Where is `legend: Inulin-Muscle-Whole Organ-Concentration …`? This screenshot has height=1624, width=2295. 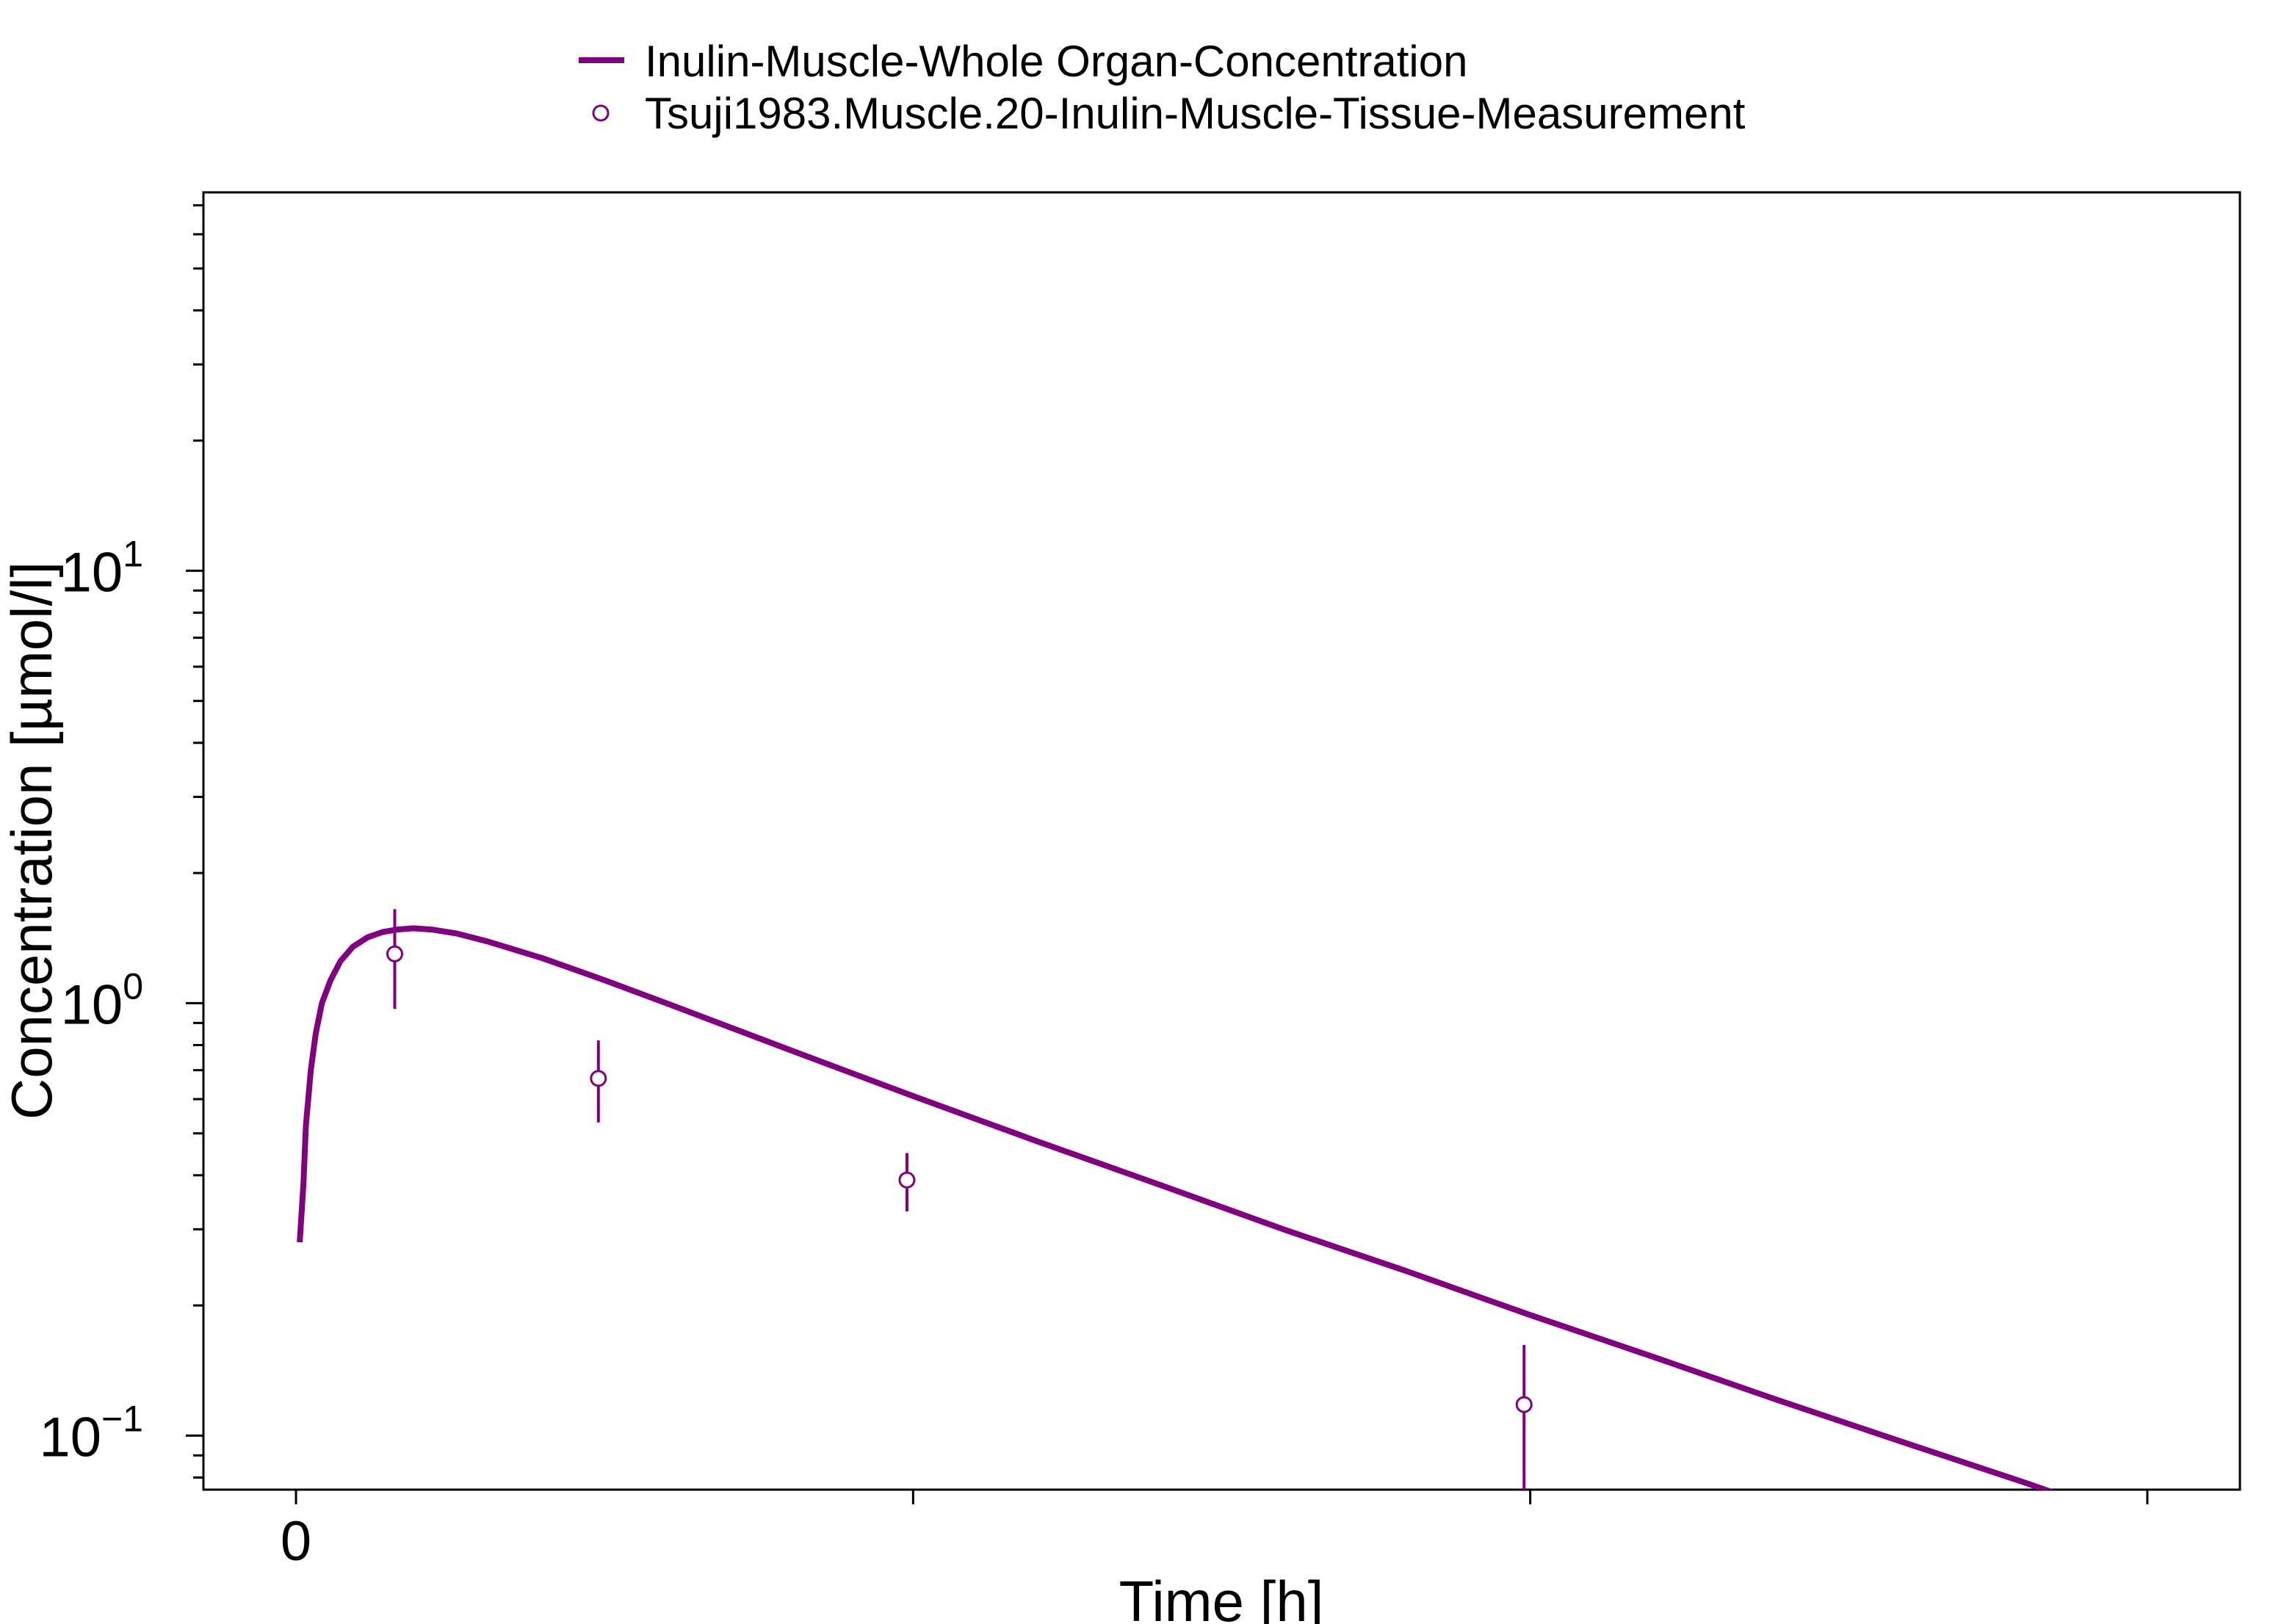
legend: Inulin-Muscle-Whole Organ-Concentration … is located at coordinates (1162, 87).